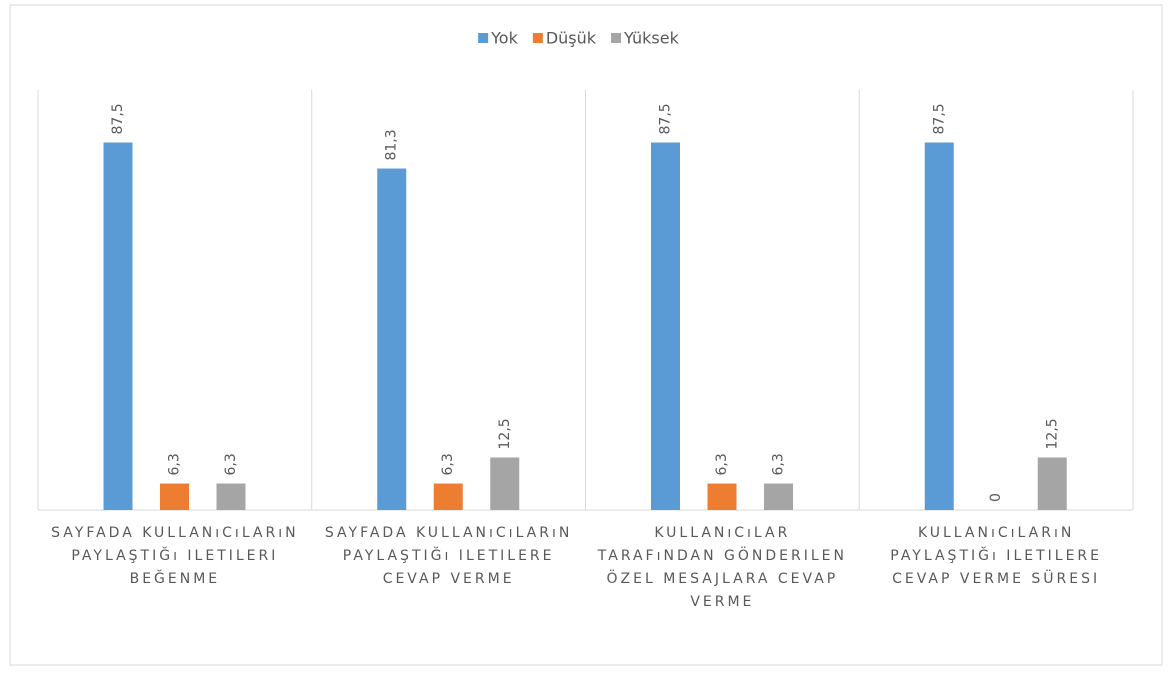  What do you see at coordinates (504, 38) in the screenshot?
I see `legend-label: Yok` at bounding box center [504, 38].